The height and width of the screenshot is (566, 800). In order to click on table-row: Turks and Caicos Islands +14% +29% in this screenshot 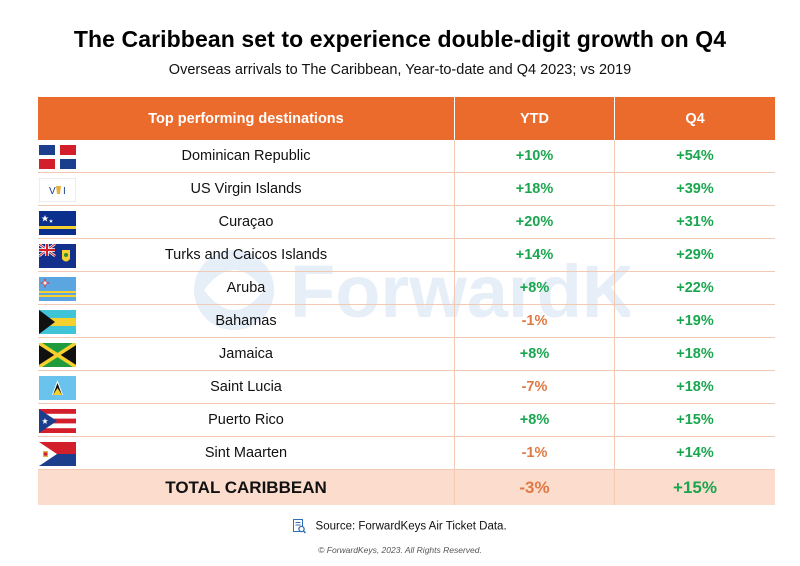, I will do `click(406, 255)`.